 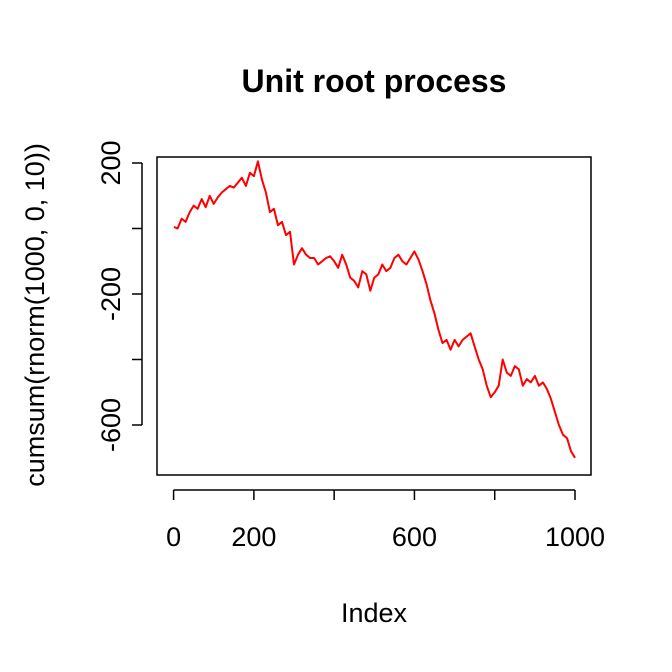 What do you see at coordinates (111, 294) in the screenshot?
I see `y-tick-label: -200` at bounding box center [111, 294].